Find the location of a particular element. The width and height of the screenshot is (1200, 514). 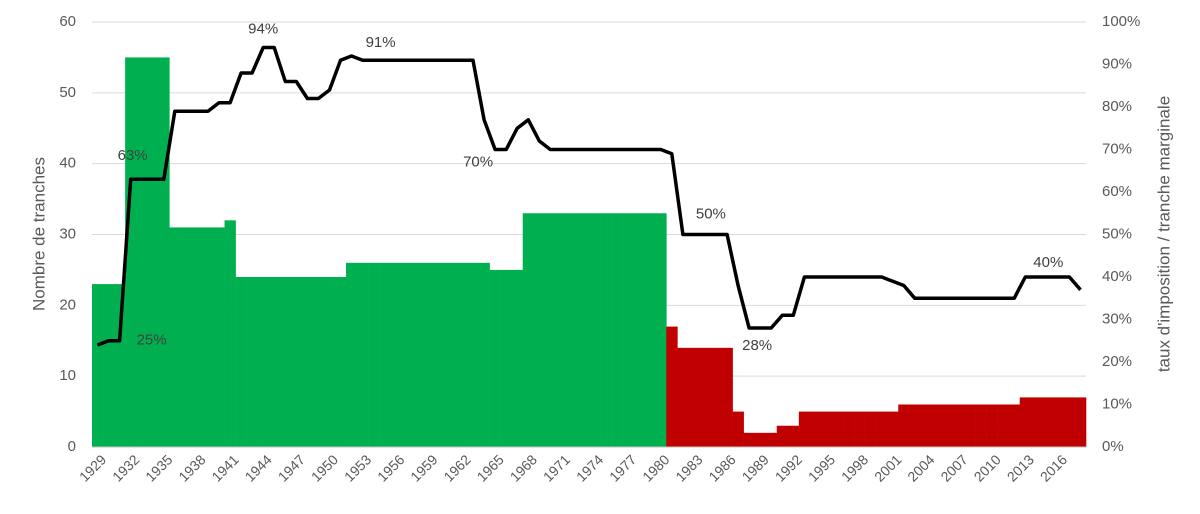

x-tick-label: 1935 is located at coordinates (158, 467).